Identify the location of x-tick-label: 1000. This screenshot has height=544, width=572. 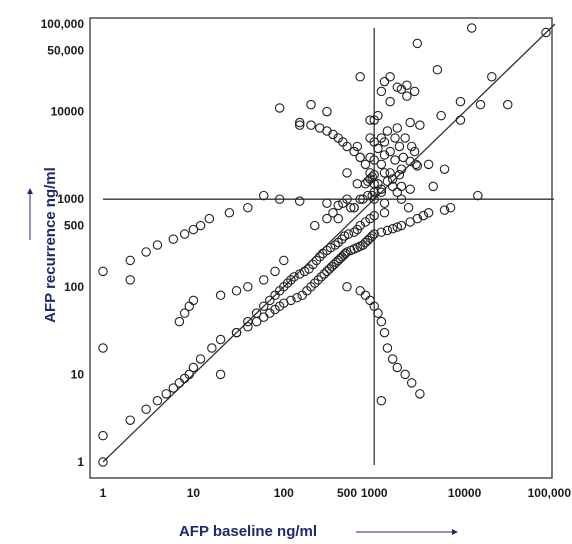
(374, 493).